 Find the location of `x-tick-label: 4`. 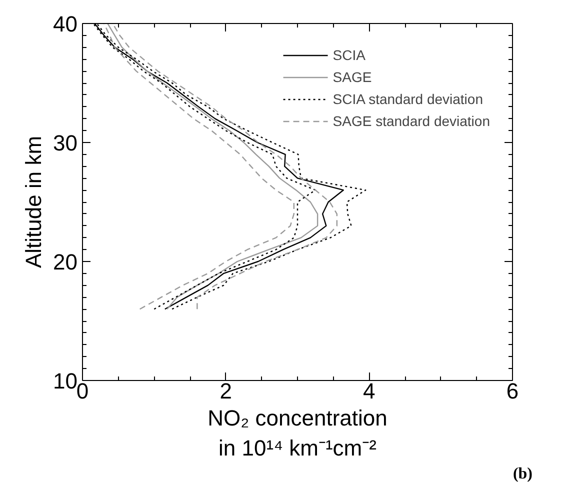

x-tick-label: 4 is located at coordinates (369, 391).